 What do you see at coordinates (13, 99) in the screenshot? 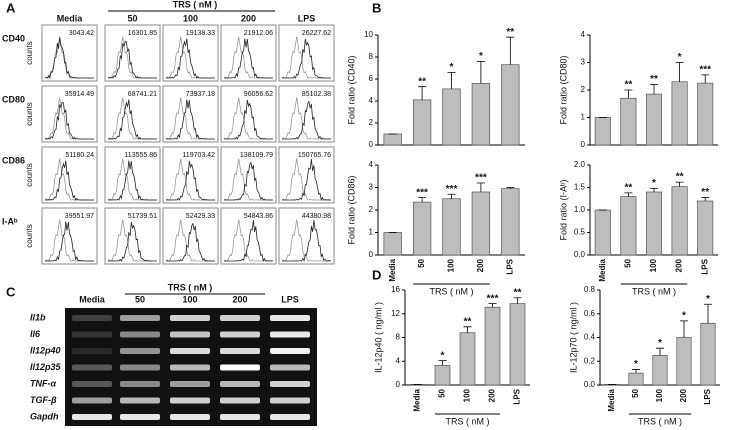
I see `row-label: CD80` at bounding box center [13, 99].